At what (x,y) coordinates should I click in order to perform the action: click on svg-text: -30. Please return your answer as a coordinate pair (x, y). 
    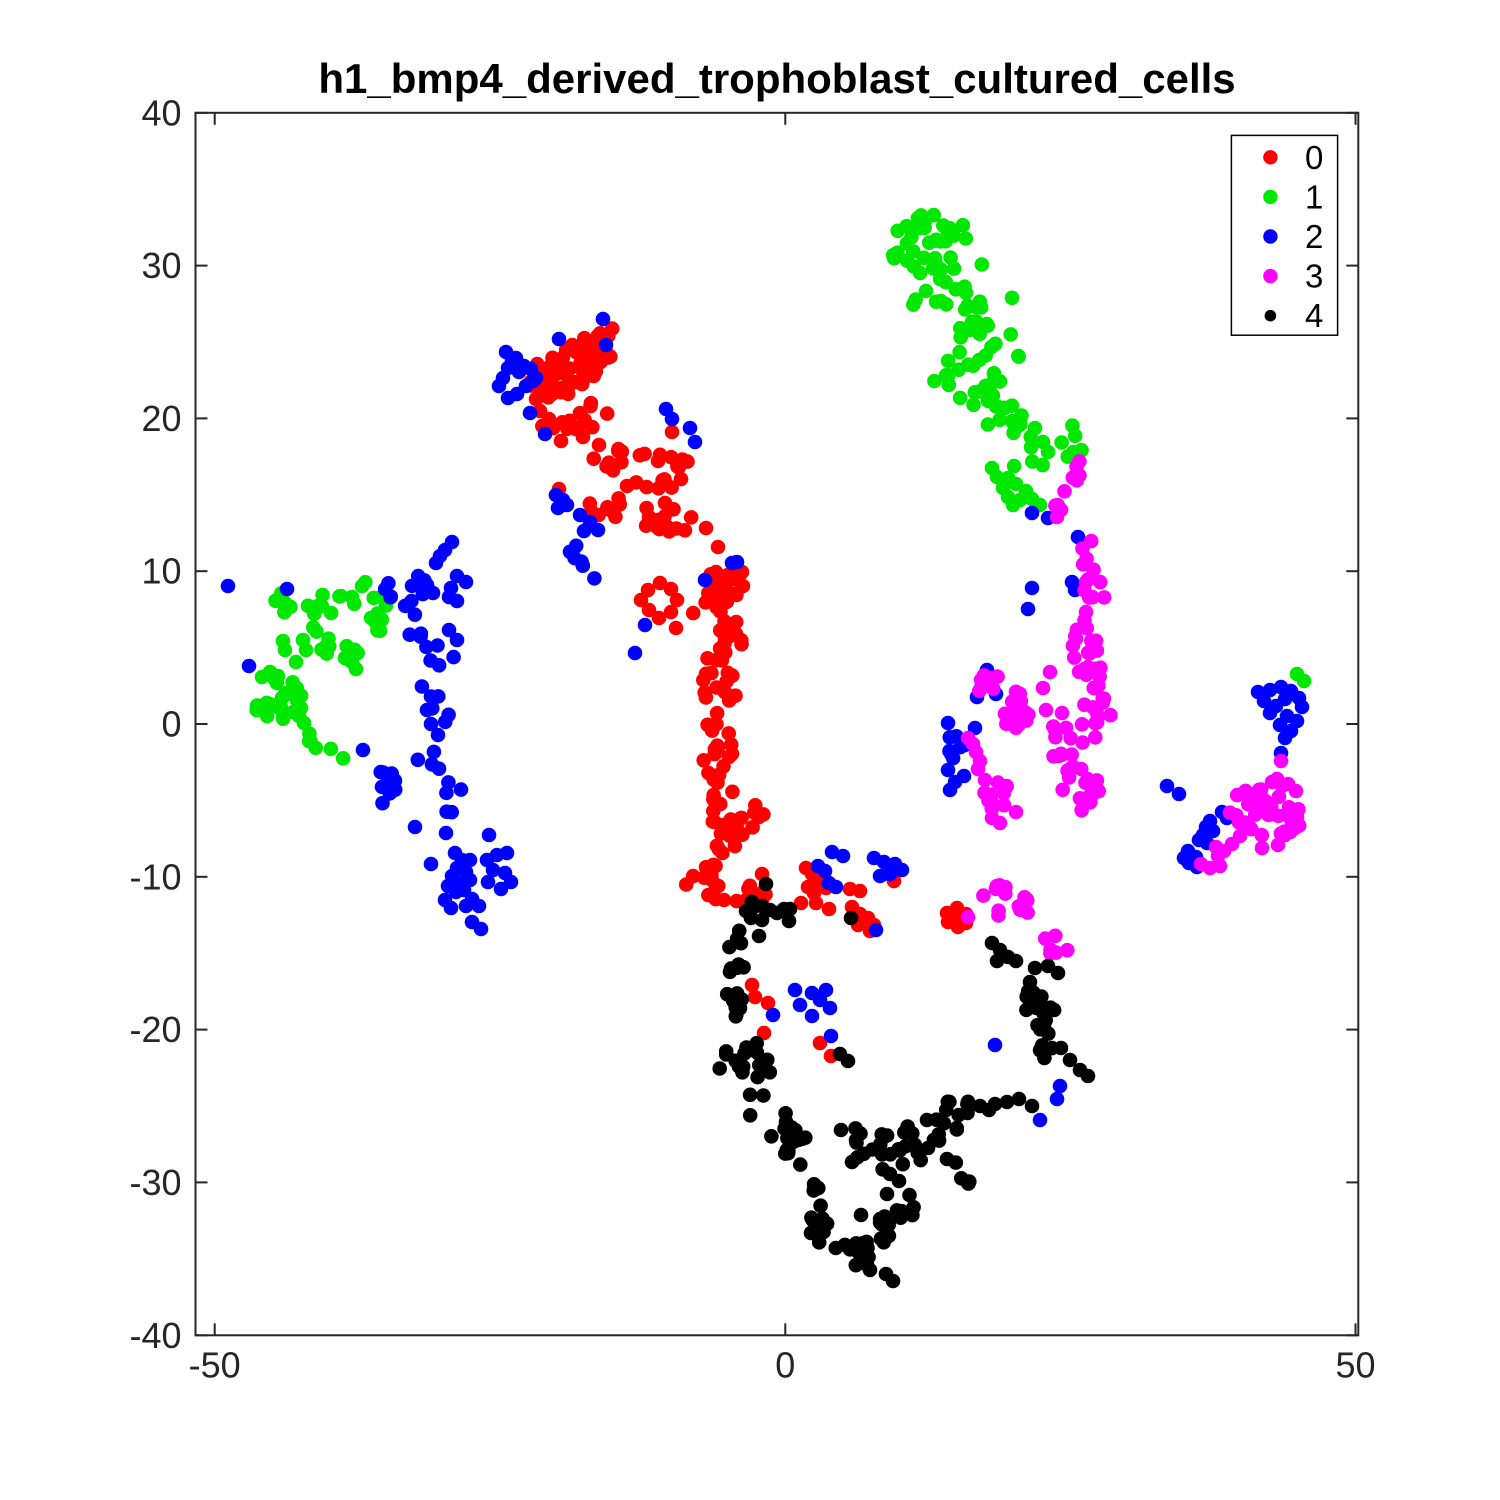
    Looking at the image, I should click on (155, 1182).